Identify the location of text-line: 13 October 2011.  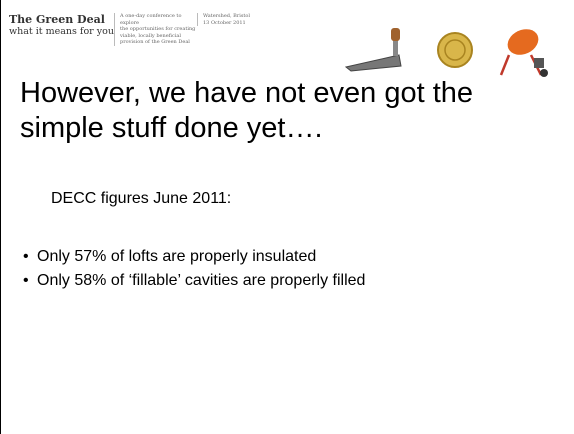
(224, 22).